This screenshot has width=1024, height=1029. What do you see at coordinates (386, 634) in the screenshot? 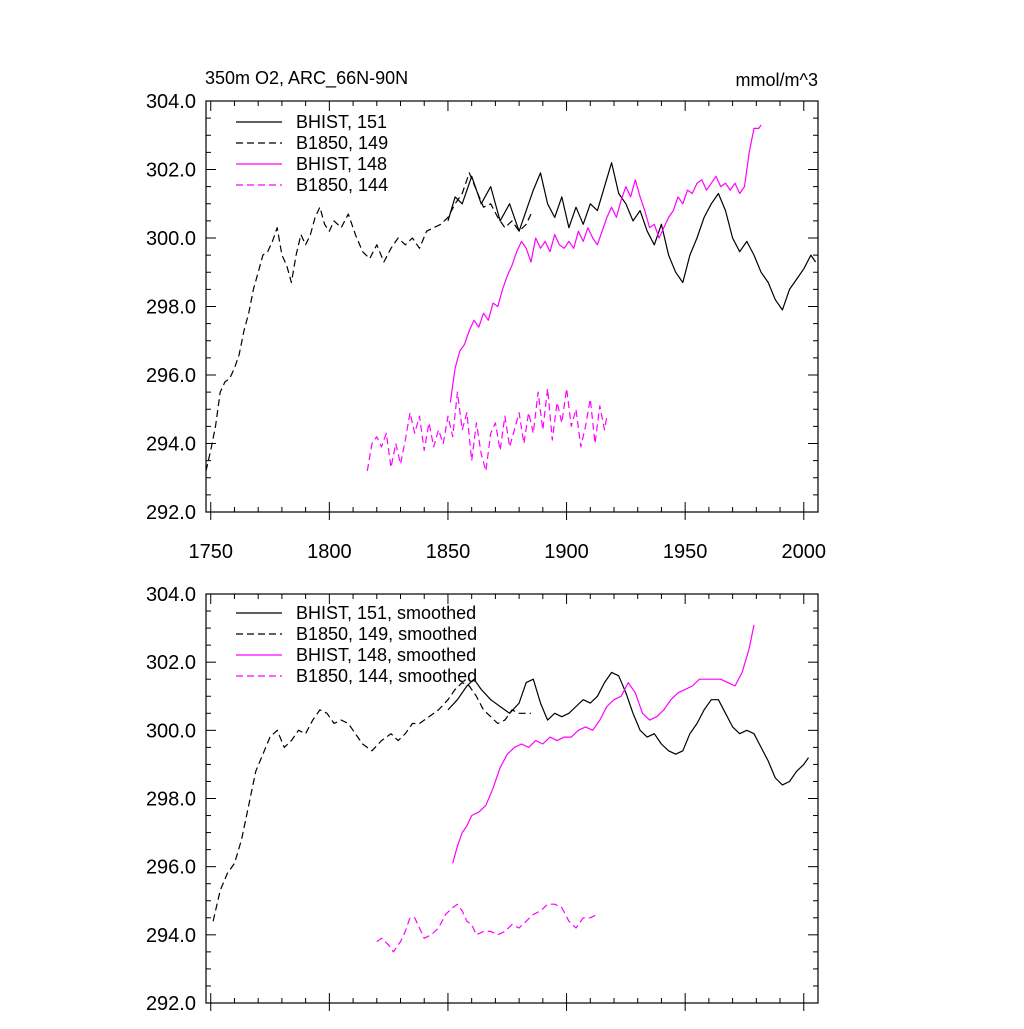
I see `legend-label: B1850, 149, smoothed` at bounding box center [386, 634].